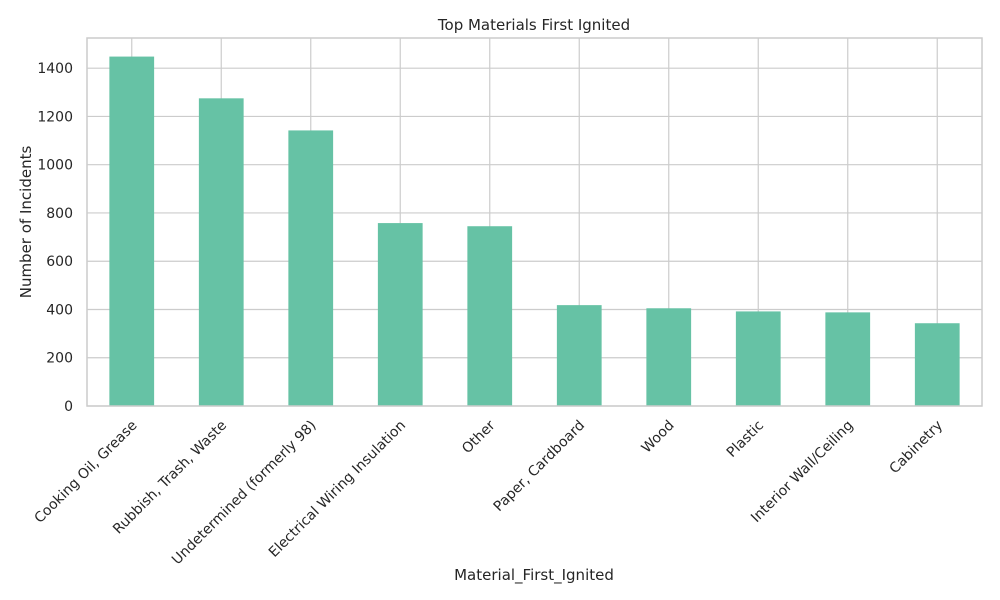 The height and width of the screenshot is (600, 1000). Describe the element at coordinates (917, 448) in the screenshot. I see `x-tick-label: Cabinetry` at that location.